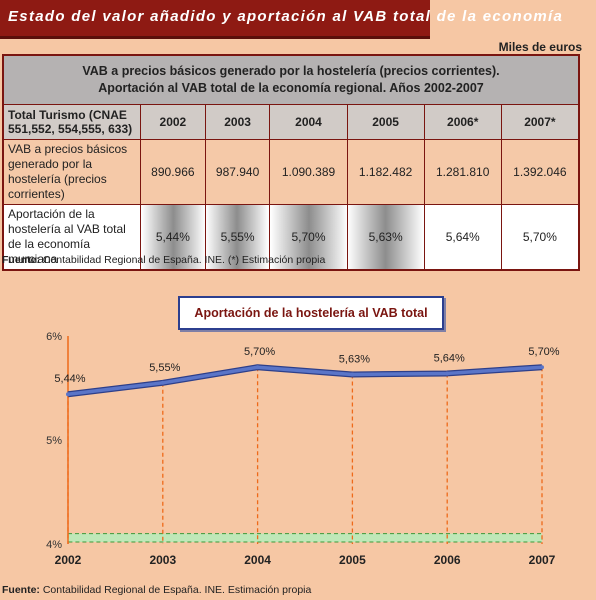  What do you see at coordinates (540, 122) in the screenshot?
I see `year-header: 2007*` at bounding box center [540, 122].